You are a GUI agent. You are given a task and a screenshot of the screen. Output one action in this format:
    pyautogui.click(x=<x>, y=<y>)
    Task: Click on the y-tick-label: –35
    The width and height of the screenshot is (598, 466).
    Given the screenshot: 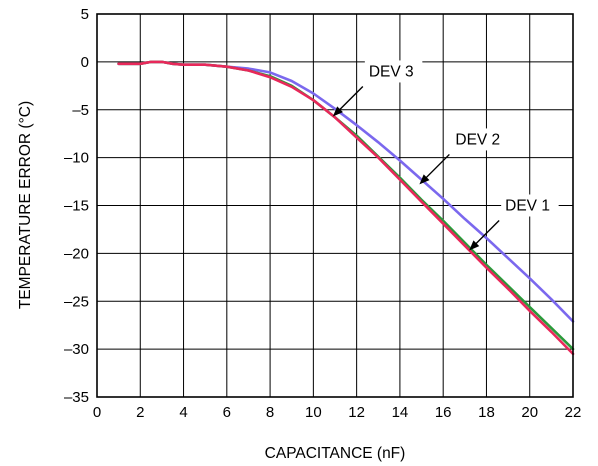 What is the action you would take?
    pyautogui.click(x=76, y=397)
    